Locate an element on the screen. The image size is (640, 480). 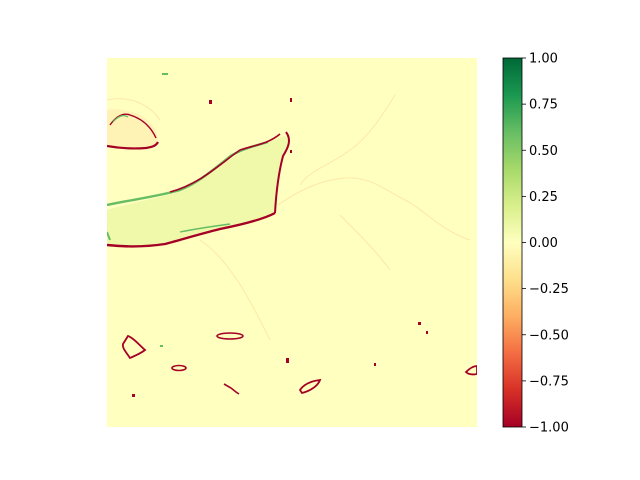
lake-south-shore is located at coordinates (191, 229).